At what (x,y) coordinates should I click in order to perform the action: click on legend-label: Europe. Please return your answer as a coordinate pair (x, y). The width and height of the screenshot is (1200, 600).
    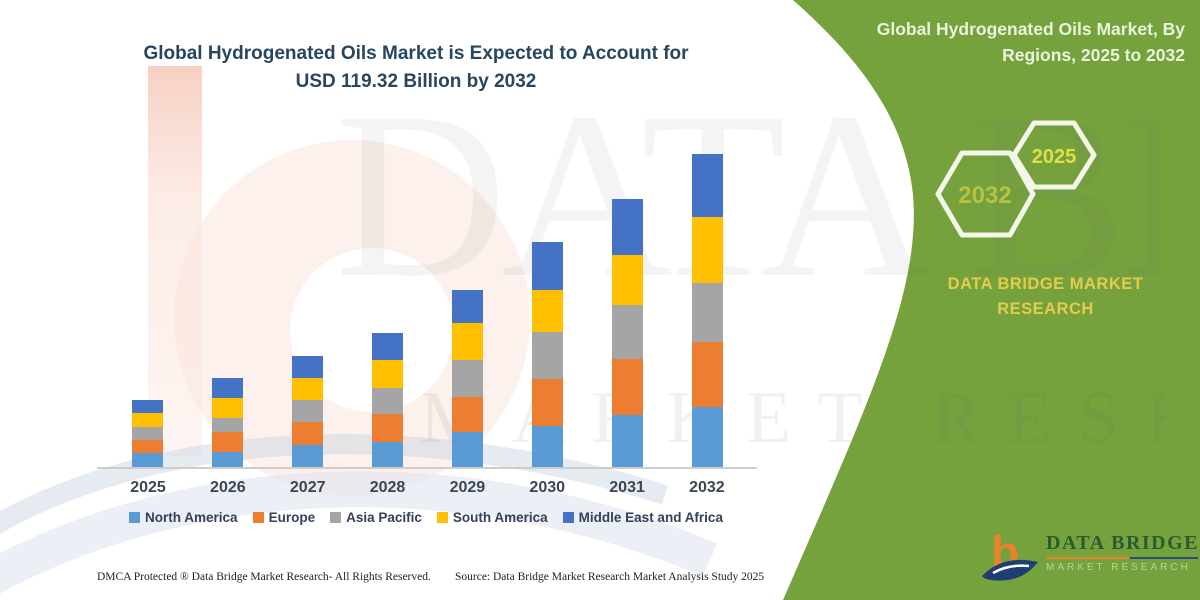
    Looking at the image, I should click on (292, 517).